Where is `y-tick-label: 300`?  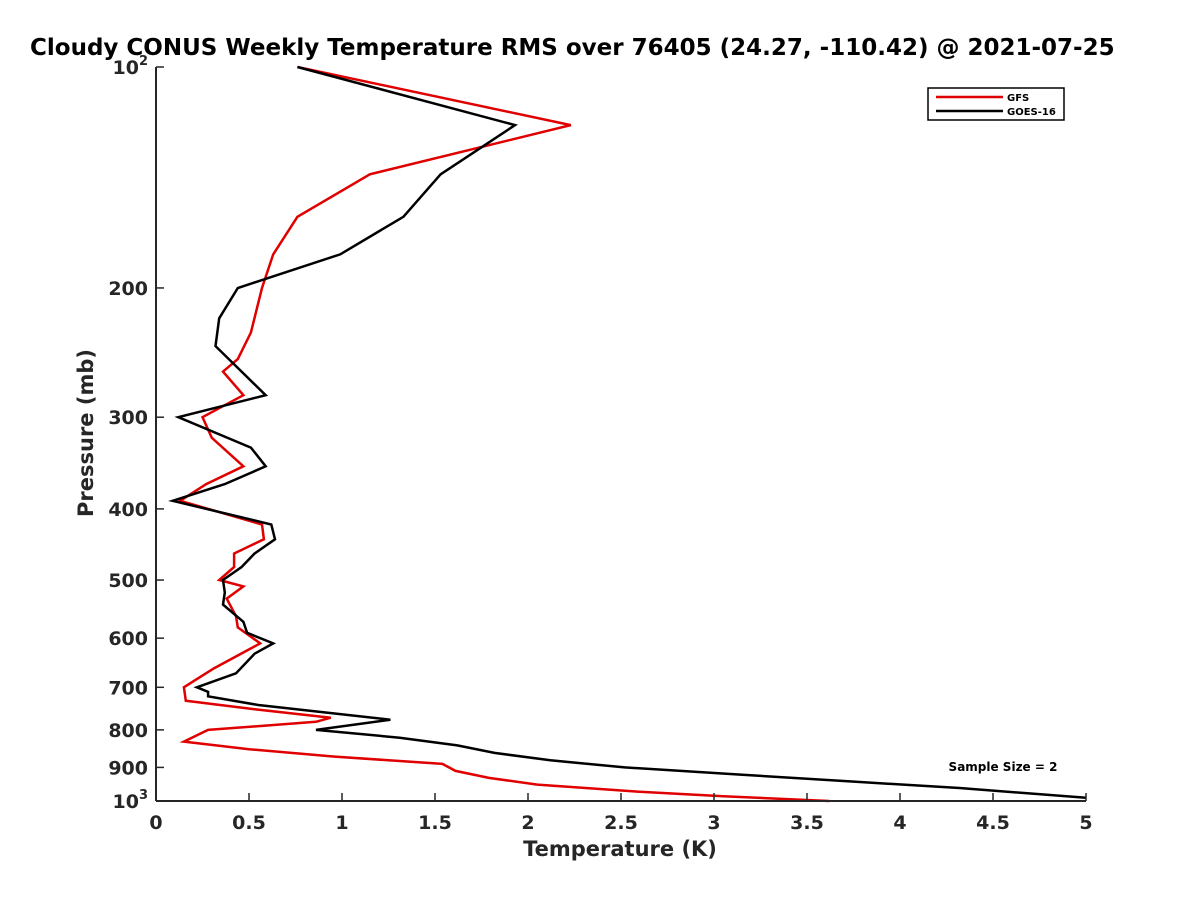 y-tick-label: 300 is located at coordinates (128, 418).